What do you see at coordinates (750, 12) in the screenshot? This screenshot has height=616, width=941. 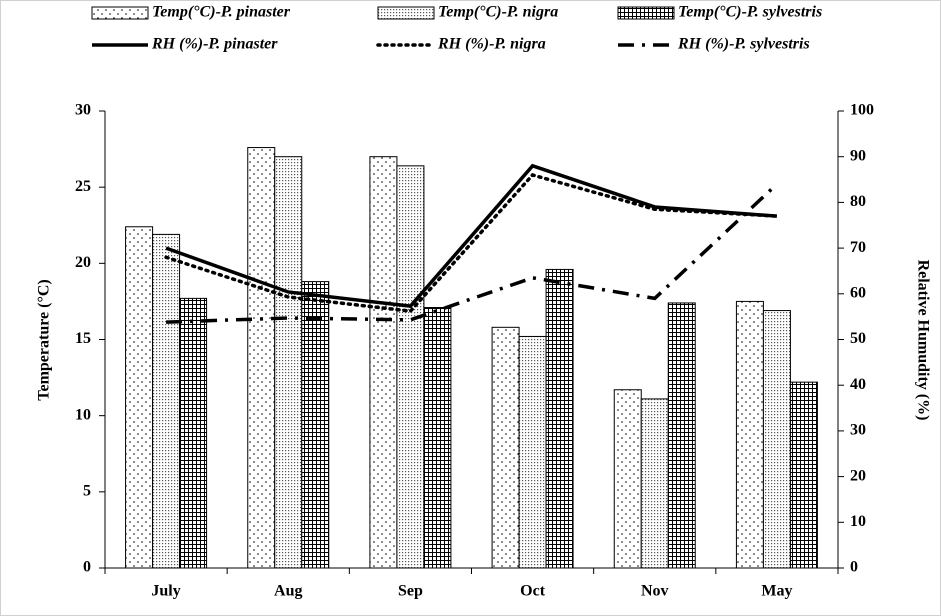 I see `legend-label: Temp(°C)-P. sylvestris` at bounding box center [750, 12].